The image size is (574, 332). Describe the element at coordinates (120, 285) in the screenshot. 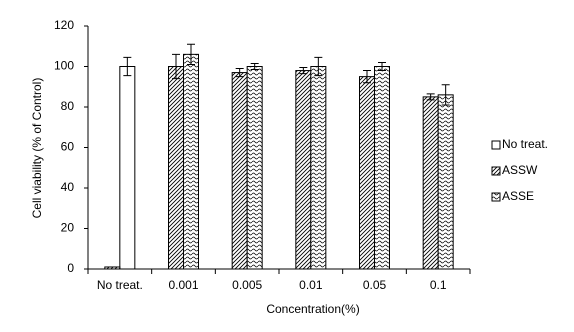

I see `x-tick-label: No treat.` at that location.